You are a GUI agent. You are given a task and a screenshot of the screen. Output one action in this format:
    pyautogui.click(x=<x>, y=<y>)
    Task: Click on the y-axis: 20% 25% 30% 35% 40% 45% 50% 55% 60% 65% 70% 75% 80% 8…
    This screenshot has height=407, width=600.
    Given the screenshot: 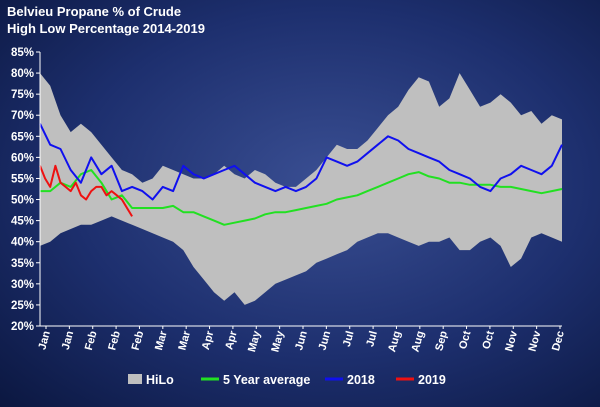 What is the action you would take?
    pyautogui.click(x=26, y=190)
    